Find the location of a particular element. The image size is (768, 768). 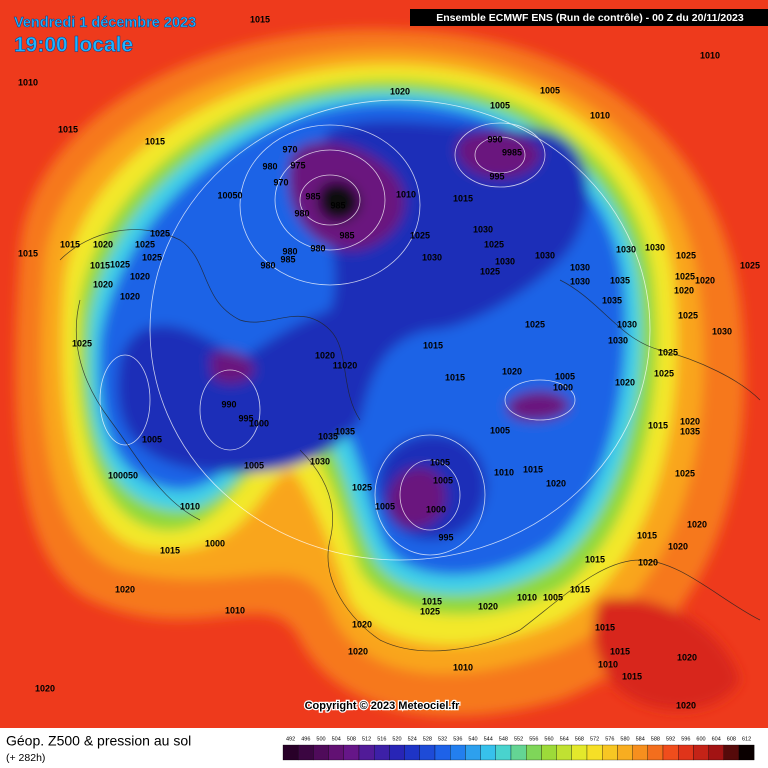

colorbar-label: 540 is located at coordinates (472, 739).